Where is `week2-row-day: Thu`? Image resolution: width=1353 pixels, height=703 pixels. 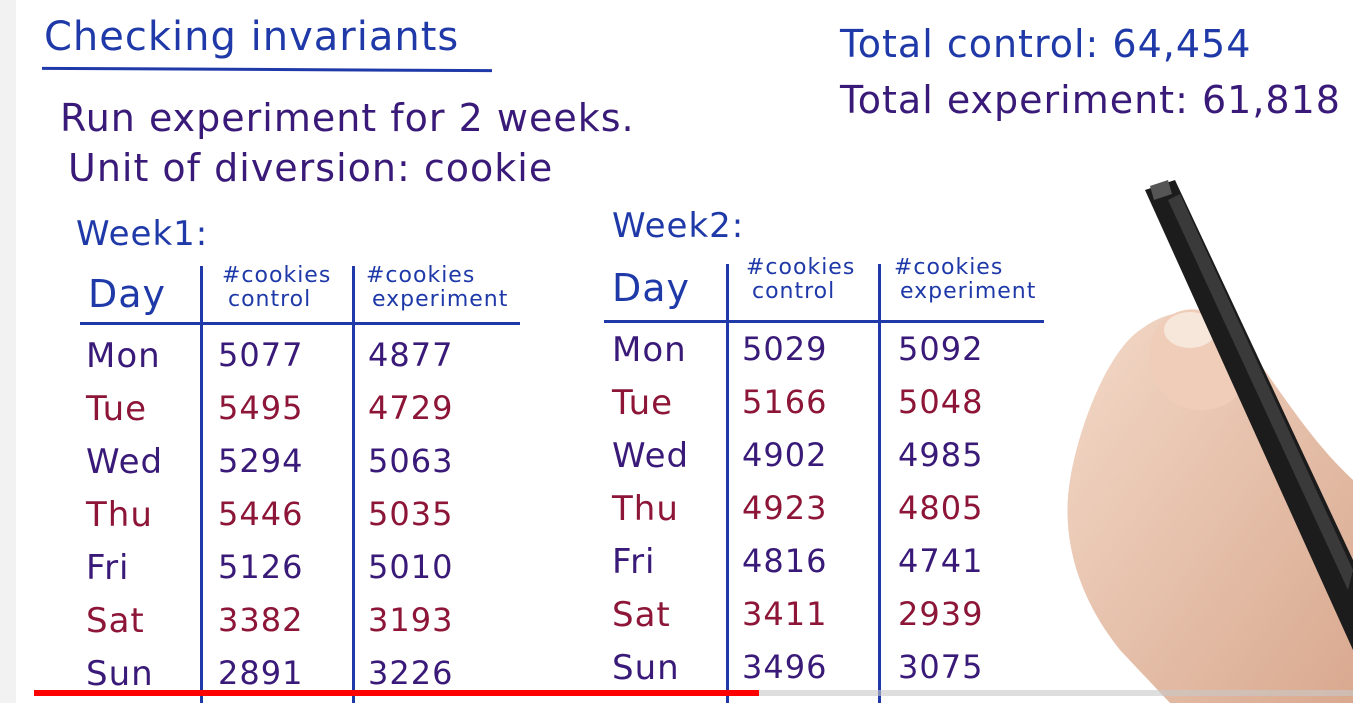
week2-row-day: Thu is located at coordinates (645, 509).